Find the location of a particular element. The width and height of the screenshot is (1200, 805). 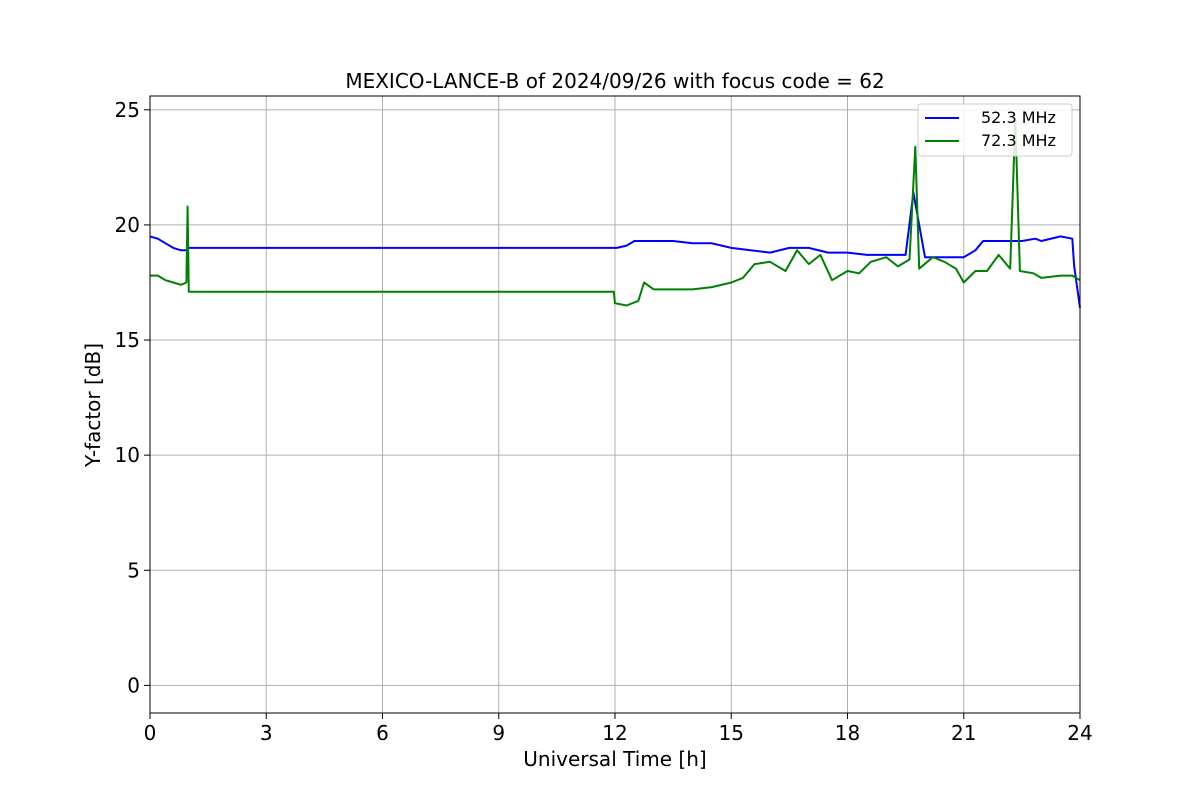

legend: 52.3 MHz 72.3 MHz is located at coordinates (995, 130).